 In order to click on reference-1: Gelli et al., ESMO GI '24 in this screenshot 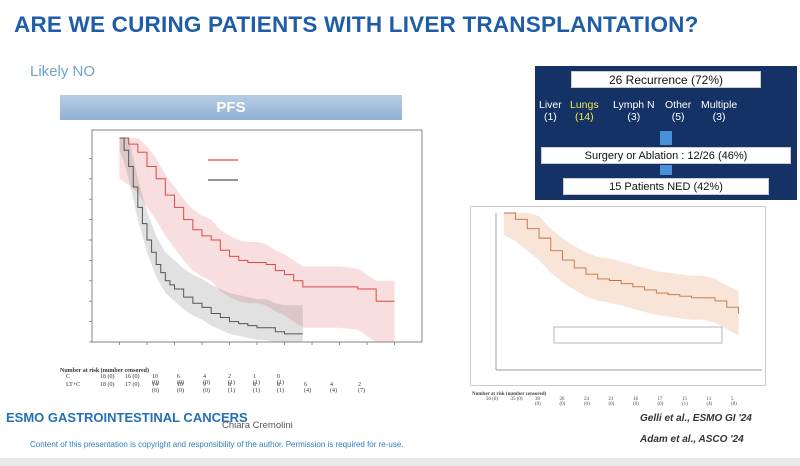, I will do `click(696, 418)`.